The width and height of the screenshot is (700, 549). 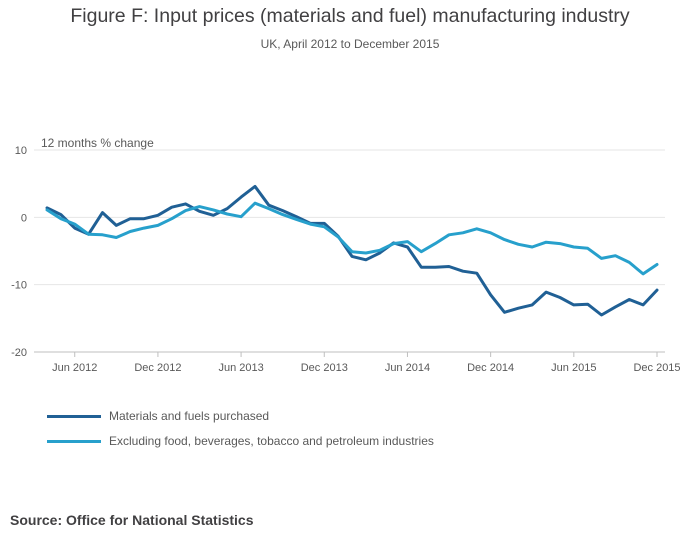 What do you see at coordinates (573, 368) in the screenshot?
I see `x-tick-label: Jun 2015` at bounding box center [573, 368].